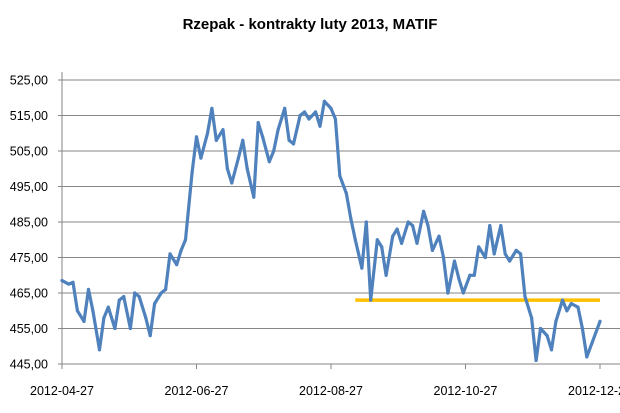  I want to click on chart-title: Rzepak - kontrakty luty 2013, MATIF, so click(310, 24).